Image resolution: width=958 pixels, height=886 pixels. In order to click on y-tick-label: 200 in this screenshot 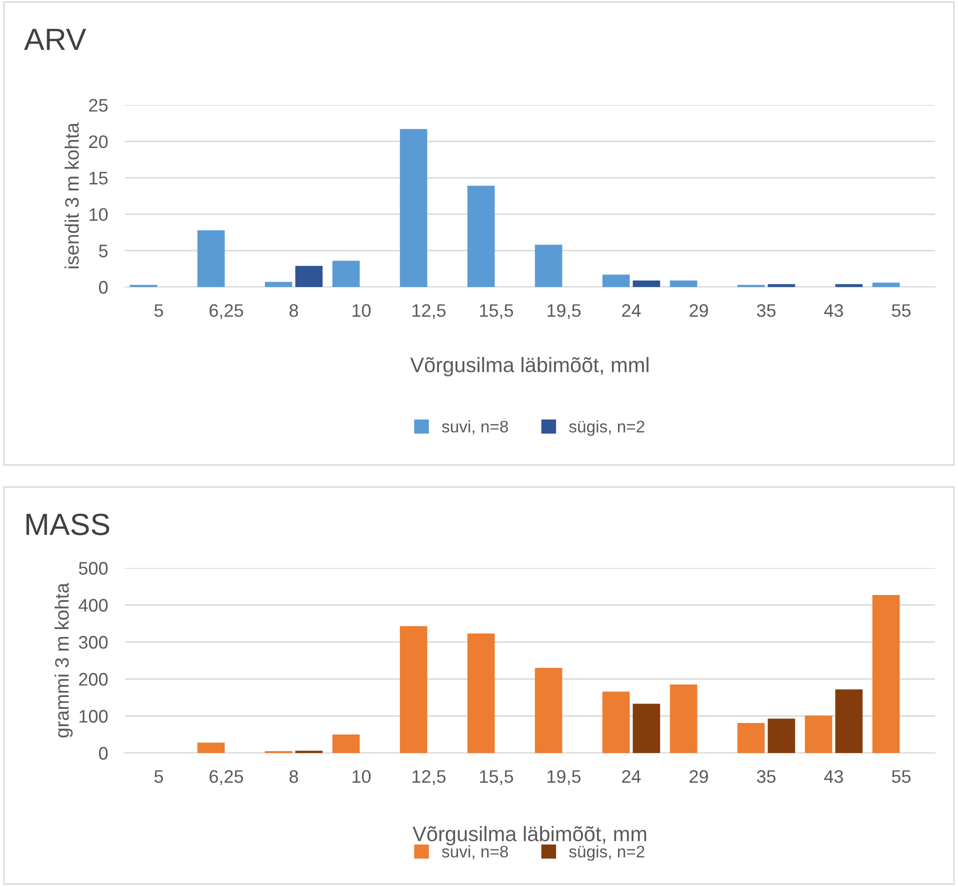, I will do `click(93, 679)`.